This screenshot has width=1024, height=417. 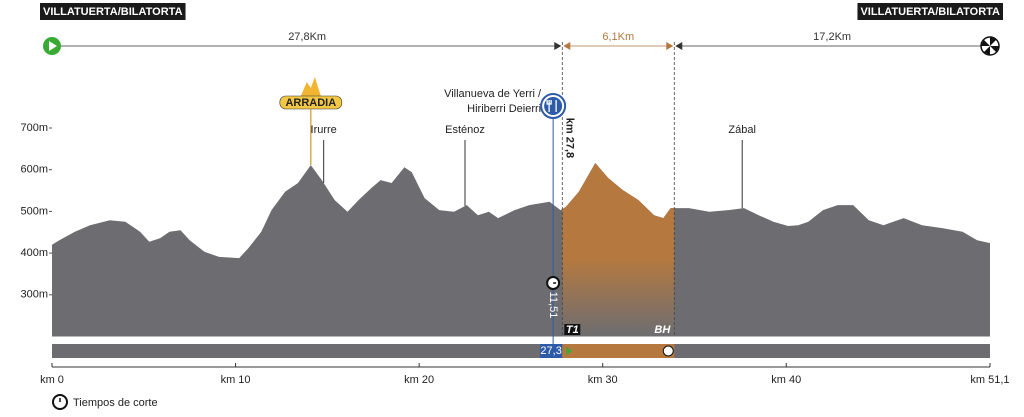 I want to click on t1-label: T1, so click(x=572, y=330).